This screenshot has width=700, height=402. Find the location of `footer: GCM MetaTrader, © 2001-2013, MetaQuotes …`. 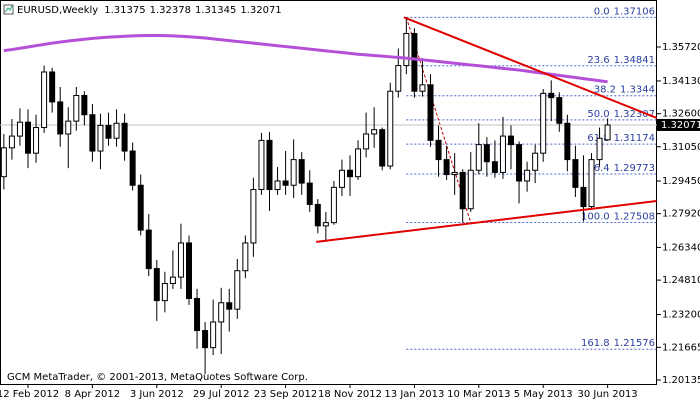

footer: GCM MetaTrader, © 2001-2013, MetaQuotes … is located at coordinates (157, 377).